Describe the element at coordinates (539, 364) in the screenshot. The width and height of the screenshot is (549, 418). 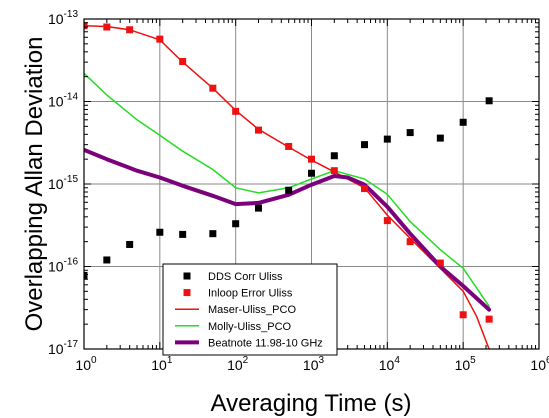
I see `x-tick-label: 10⁶` at that location.